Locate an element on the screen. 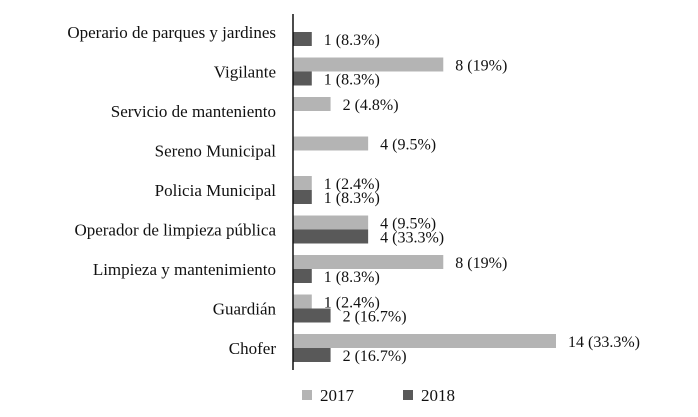 The width and height of the screenshot is (698, 417). category-label: Policia Municipal is located at coordinates (216, 190).